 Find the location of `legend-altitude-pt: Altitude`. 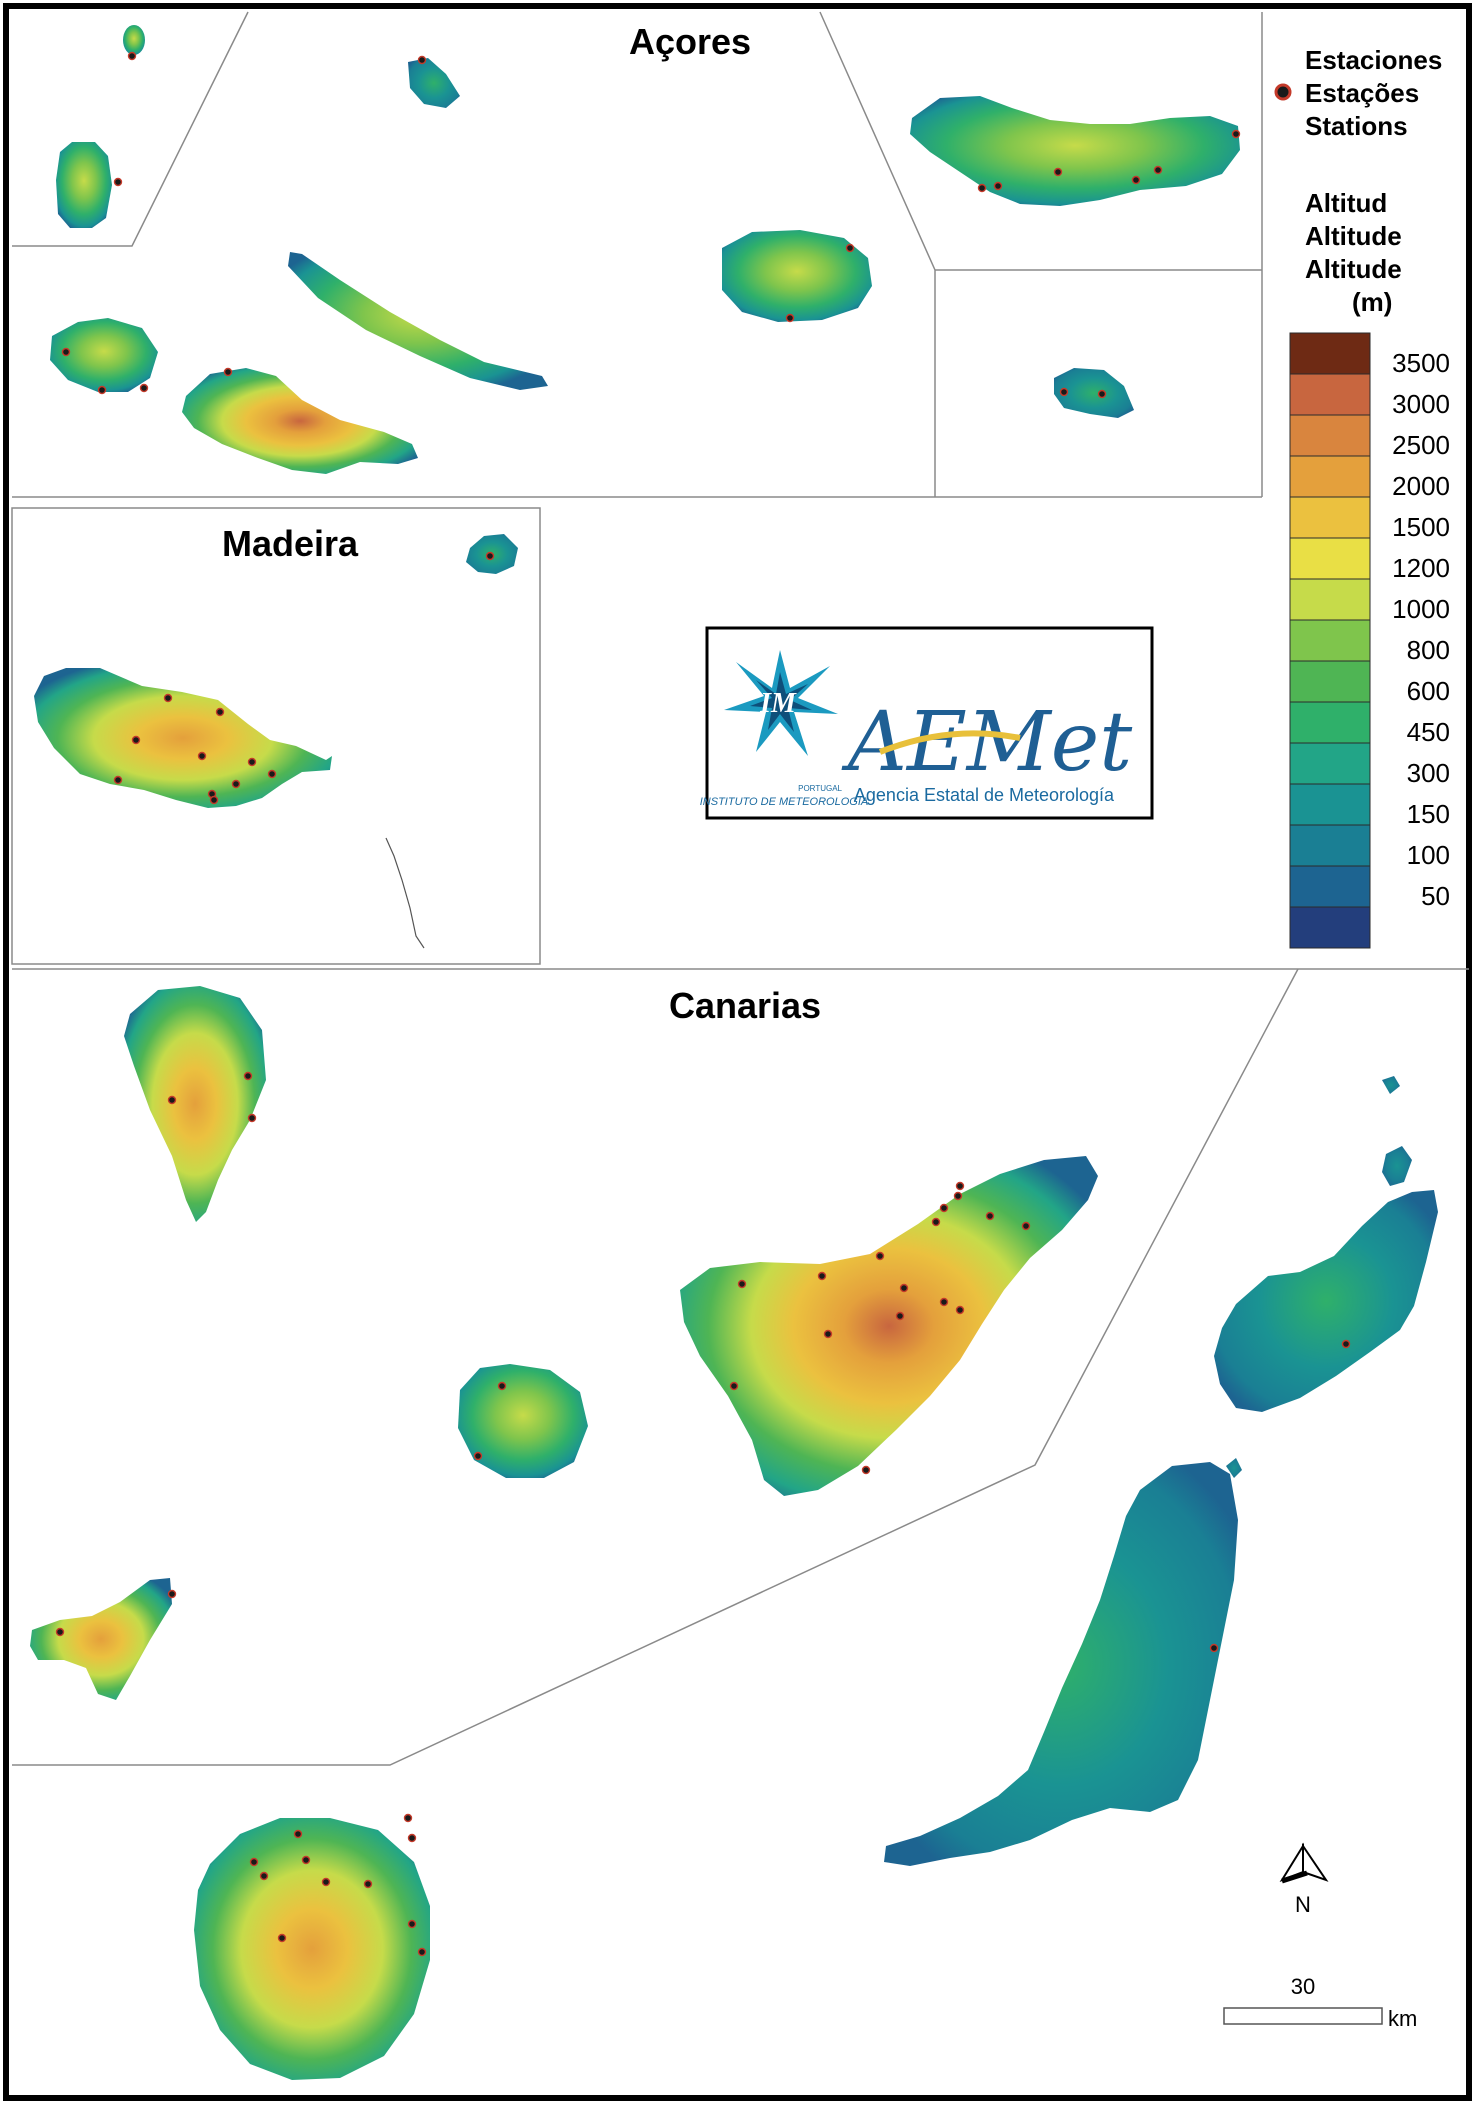

legend-altitude-pt: Altitude is located at coordinates (1353, 236).